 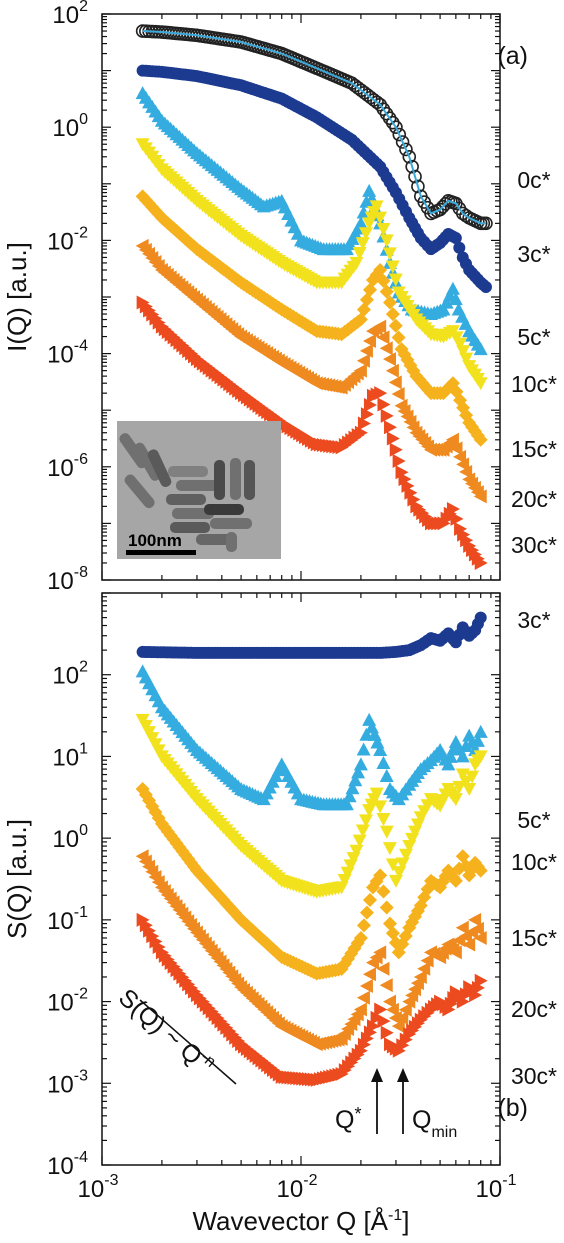 What do you see at coordinates (533, 254) in the screenshot?
I see `series-label: 3c*` at bounding box center [533, 254].